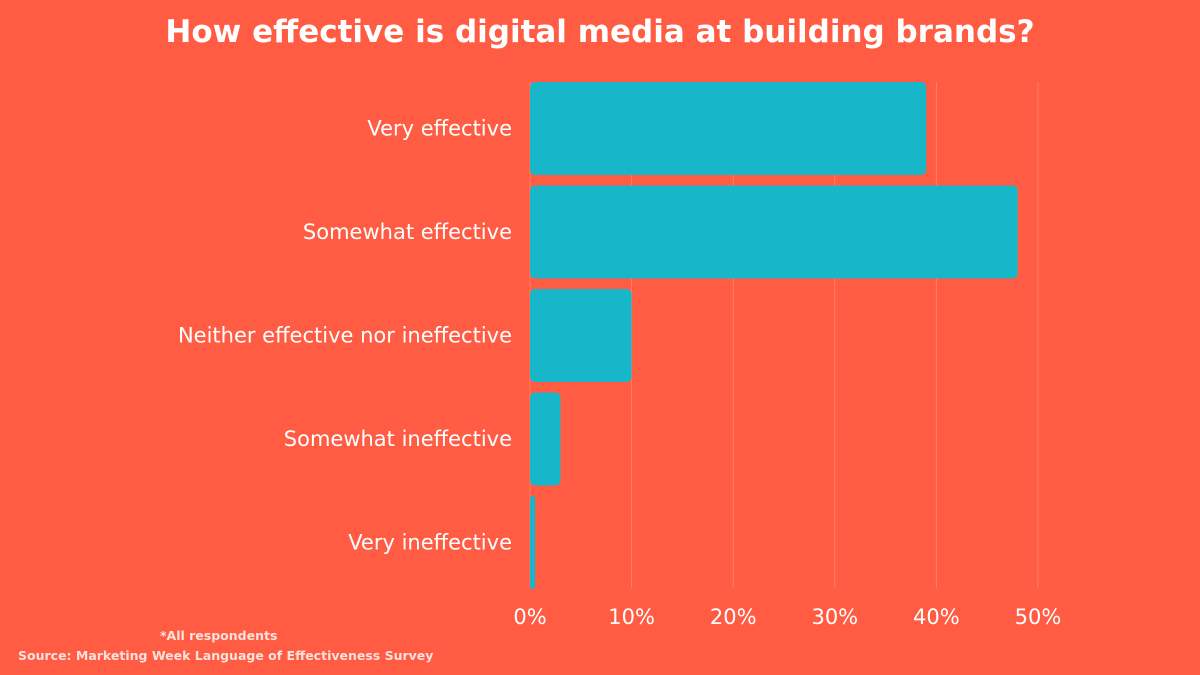 Image resolution: width=1200 pixels, height=675 pixels. Describe the element at coordinates (936, 617) in the screenshot. I see `x-tick-label: 40%` at that location.